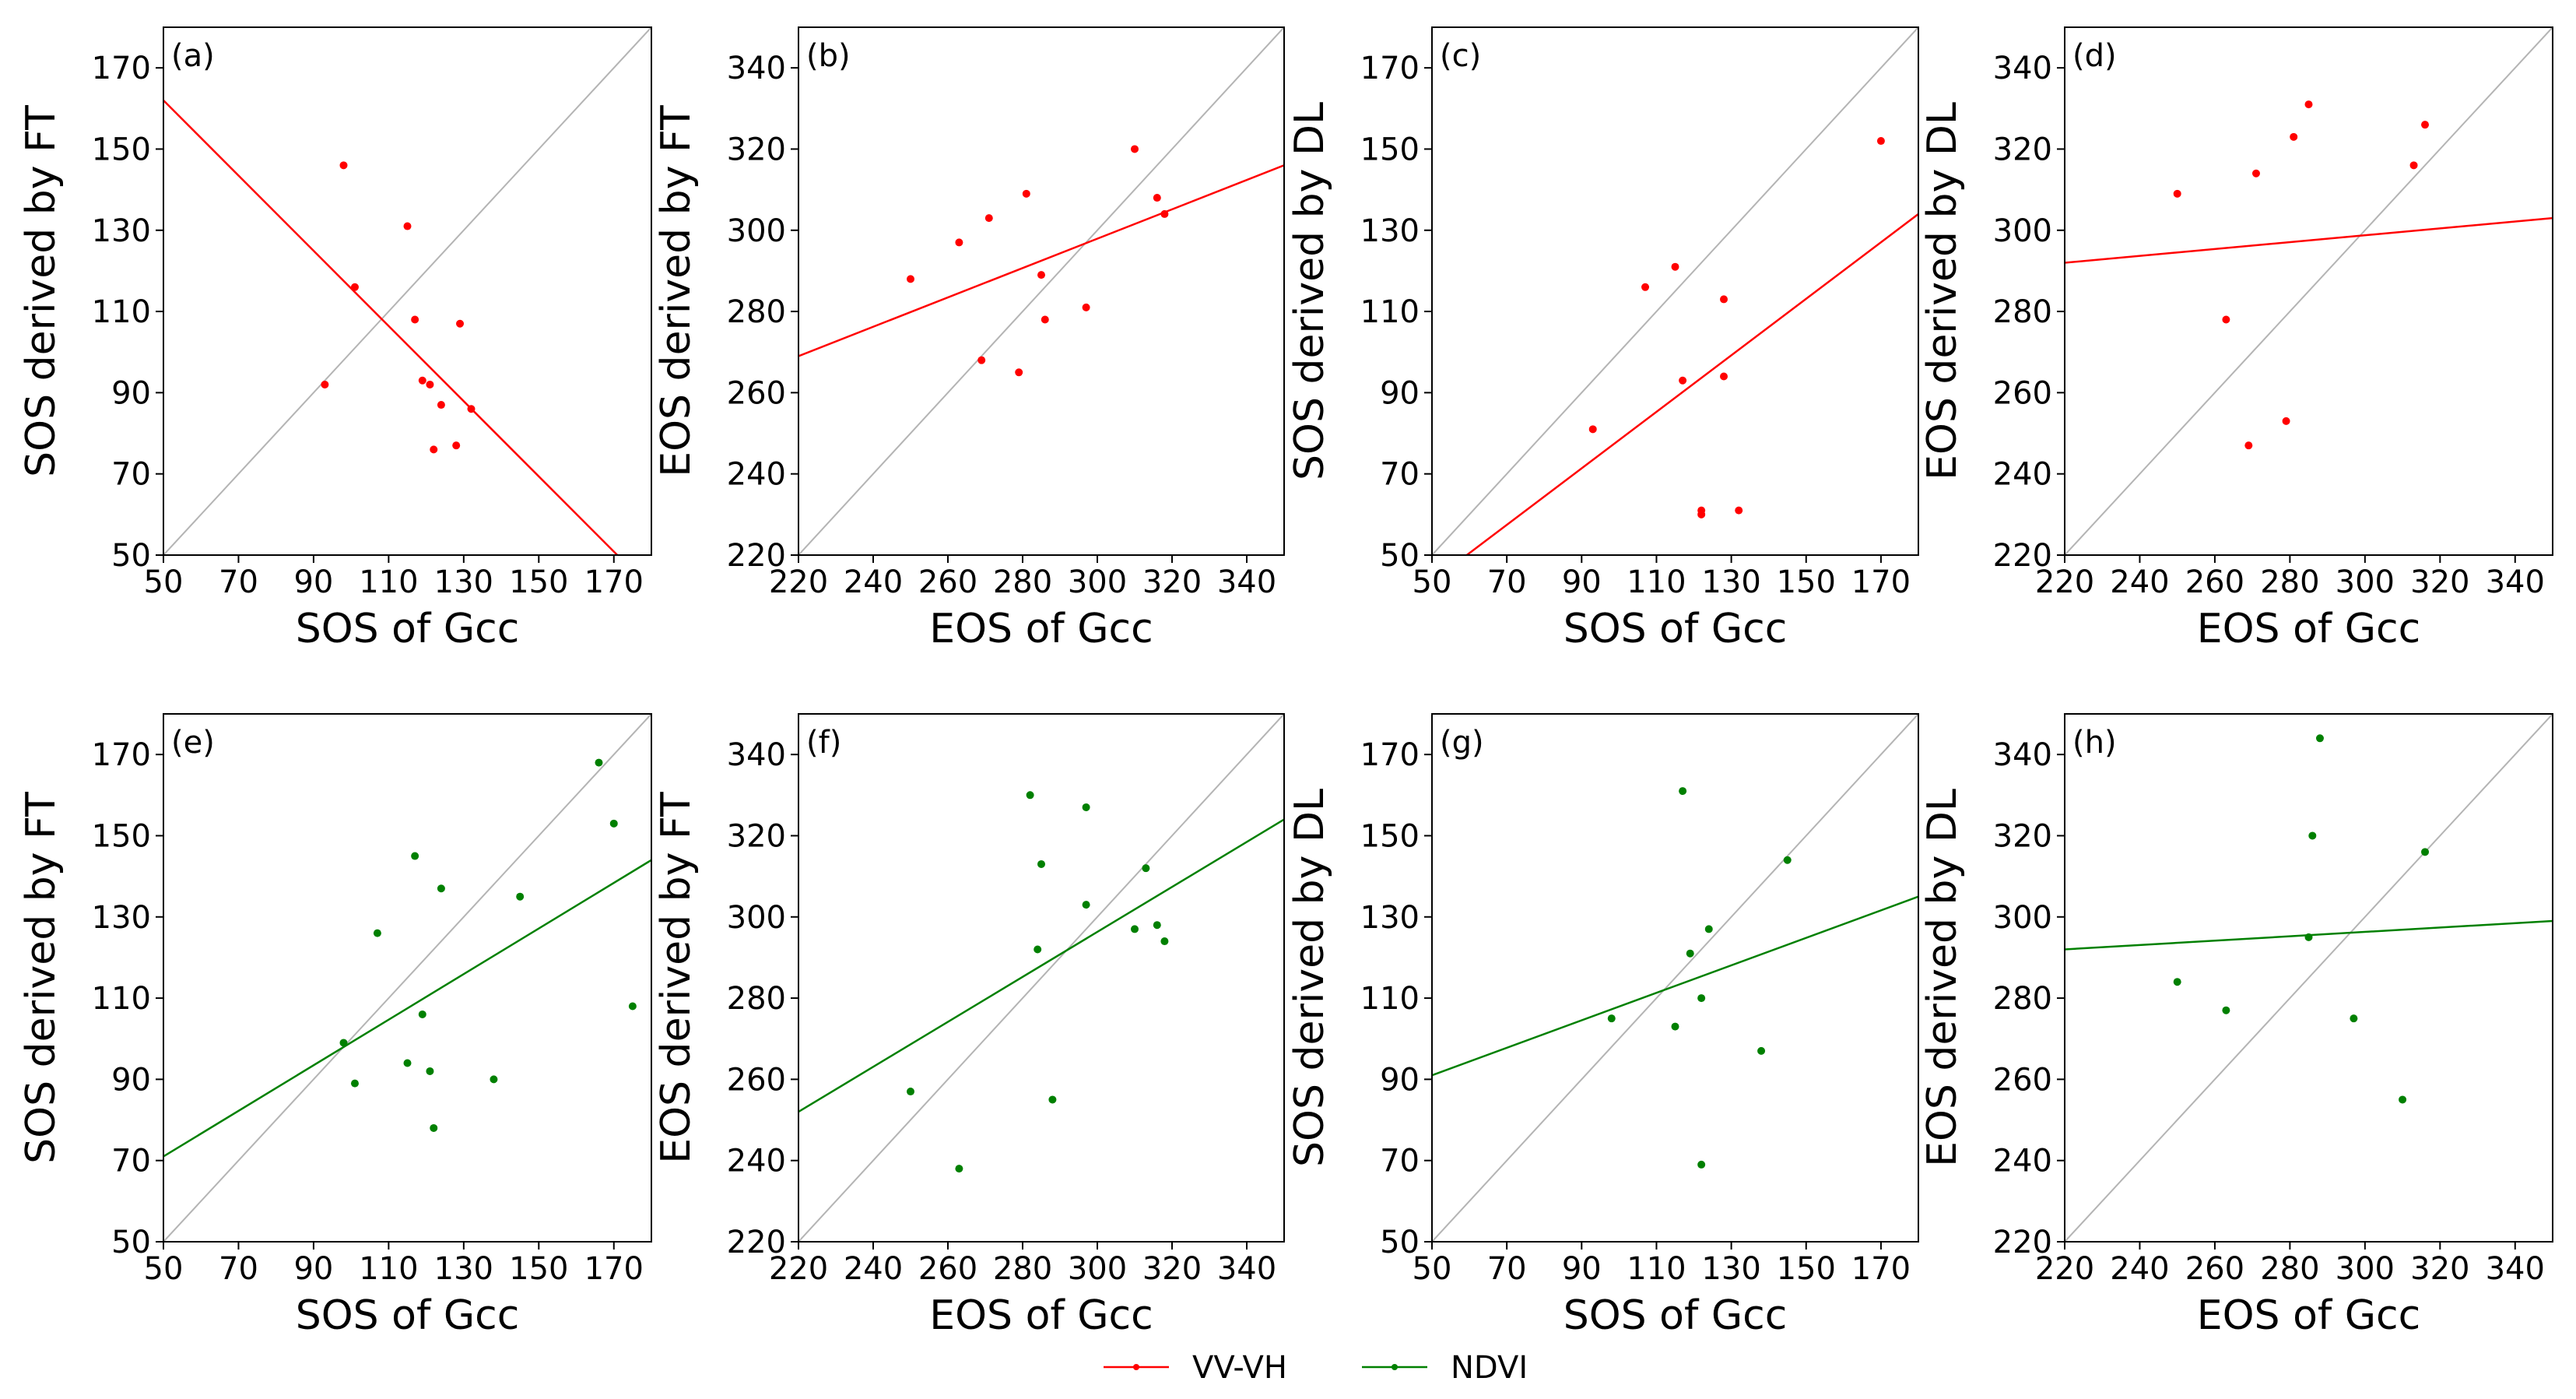 The width and height of the screenshot is (2576, 1399). What do you see at coordinates (1582, 1269) in the screenshot?
I see `x-tick-label-g-2: 90` at bounding box center [1582, 1269].